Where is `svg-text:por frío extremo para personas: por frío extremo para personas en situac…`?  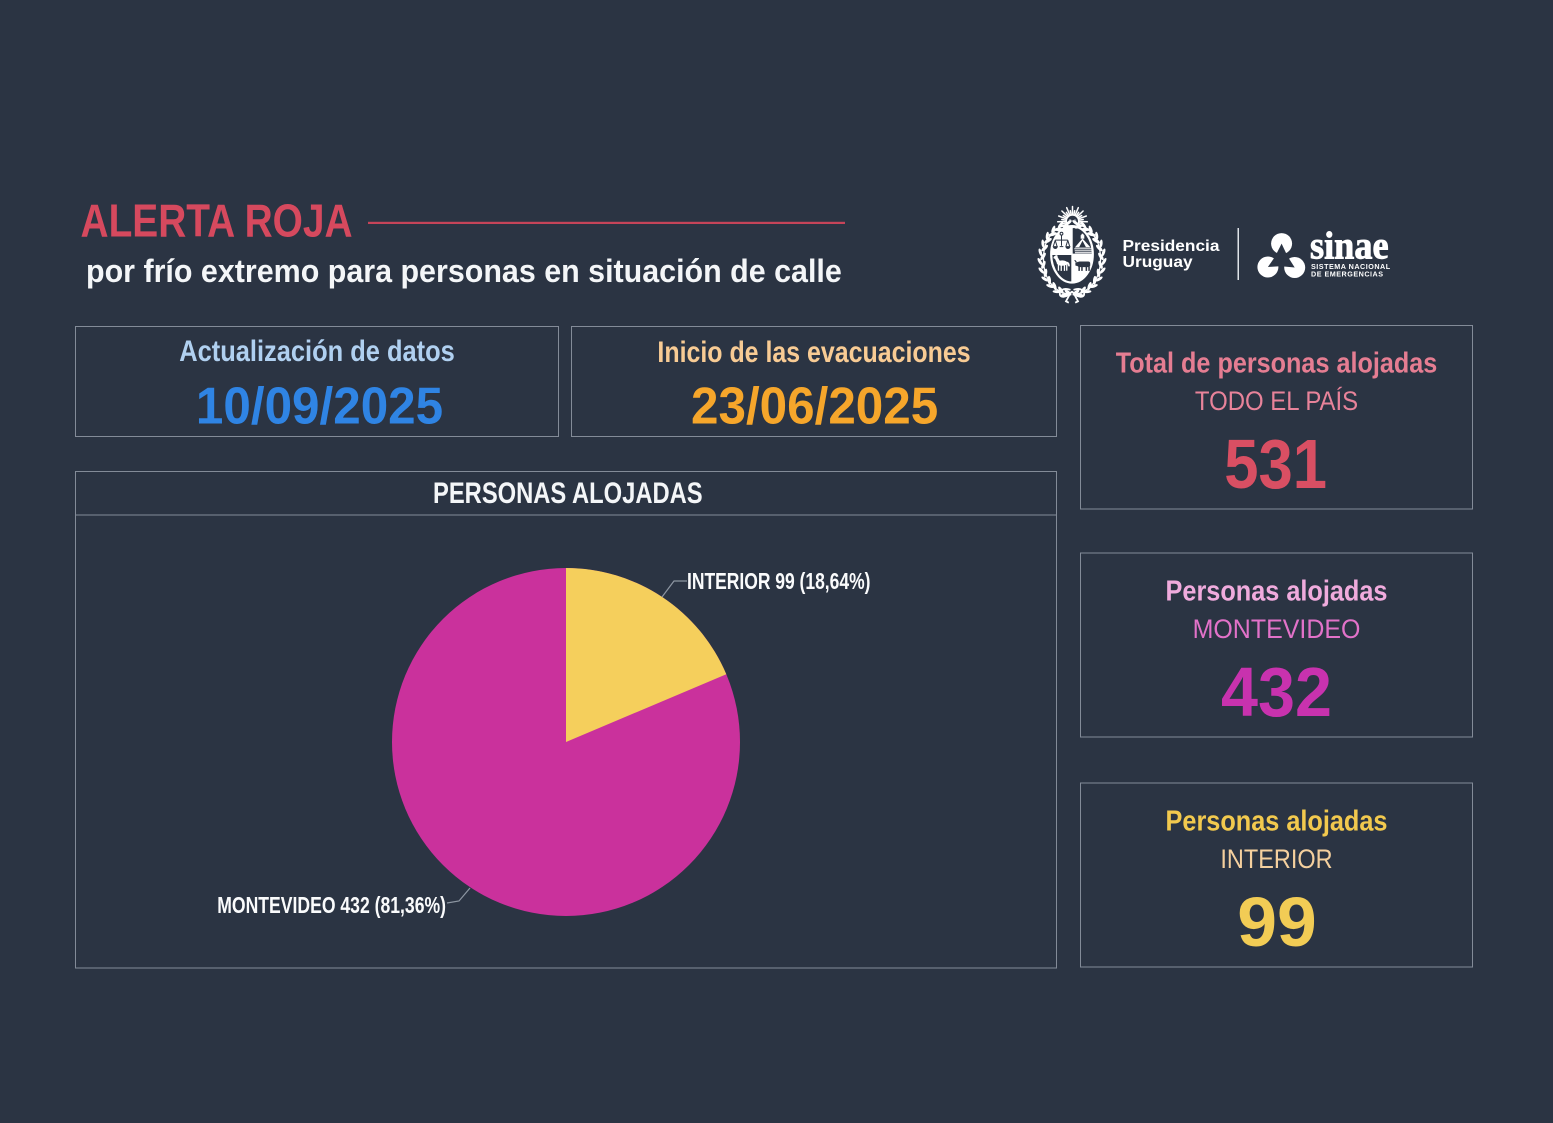 svg-text:por frío extremo para personas: por frío extremo para personas en situac… is located at coordinates (464, 271).